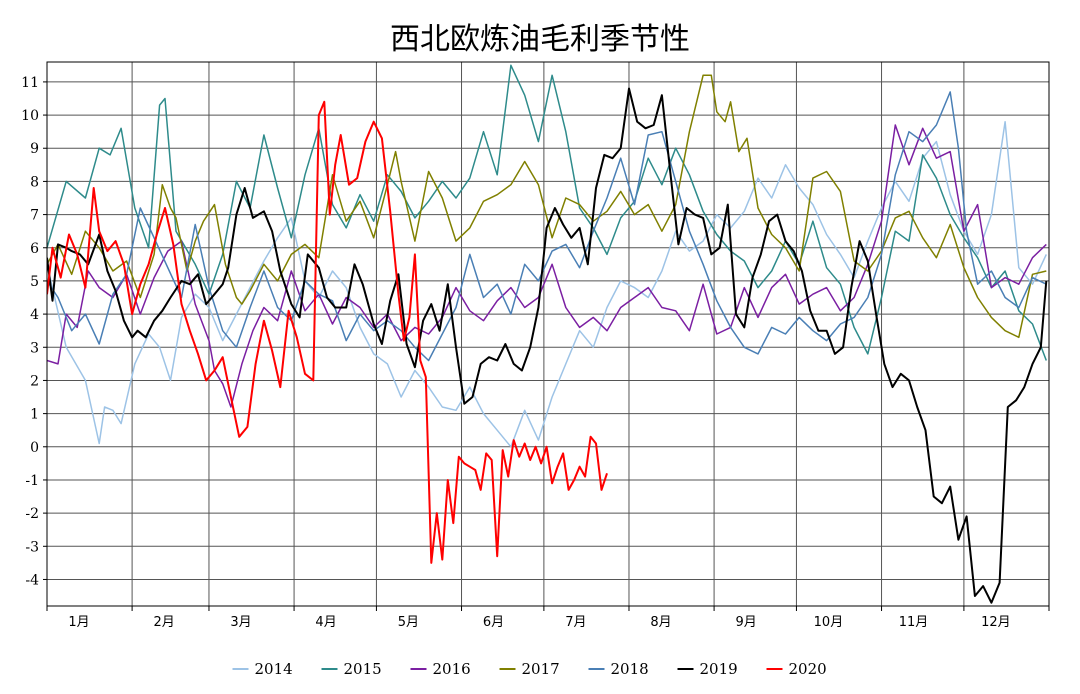 This screenshot has width=1080, height=694. What do you see at coordinates (745, 622) in the screenshot?
I see `x-tick-label: 9月` at bounding box center [745, 622].